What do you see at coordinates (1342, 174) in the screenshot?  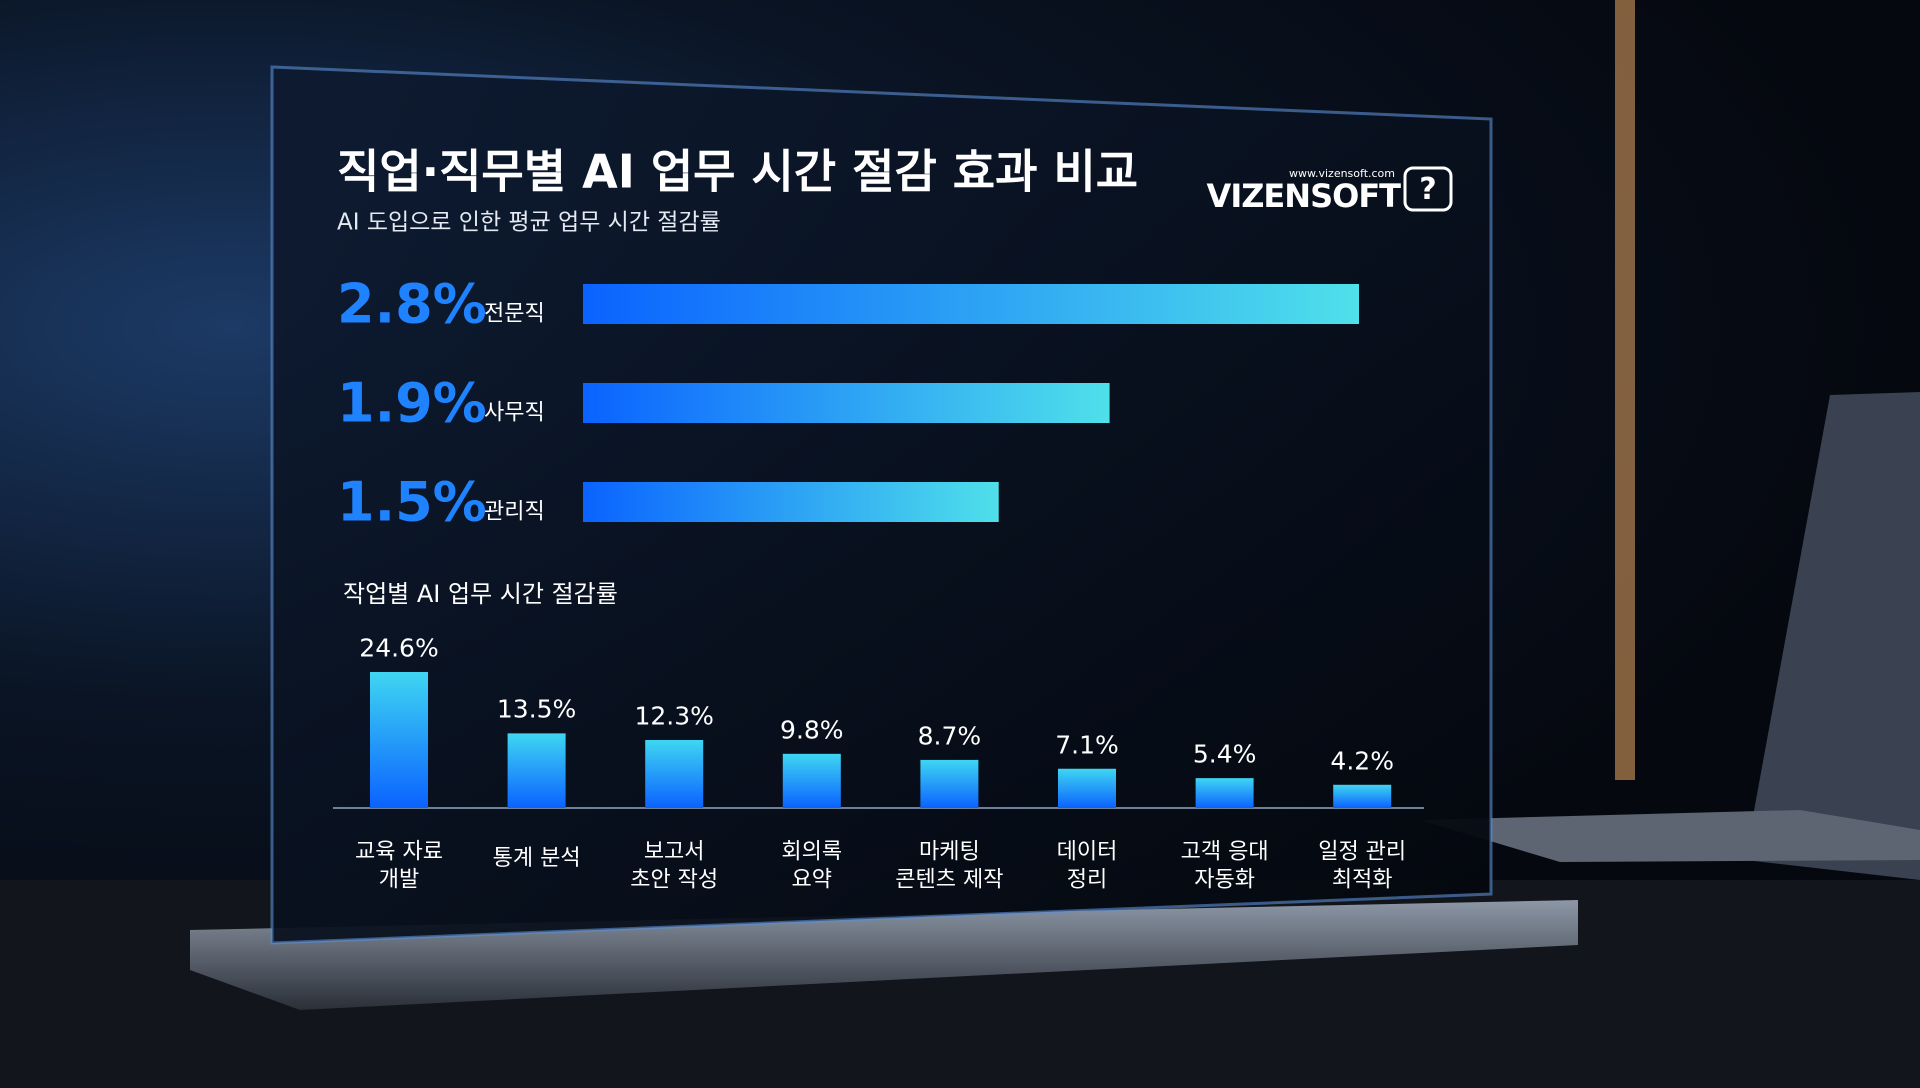 I see `logo-url: www.vizensoft.com` at bounding box center [1342, 174].